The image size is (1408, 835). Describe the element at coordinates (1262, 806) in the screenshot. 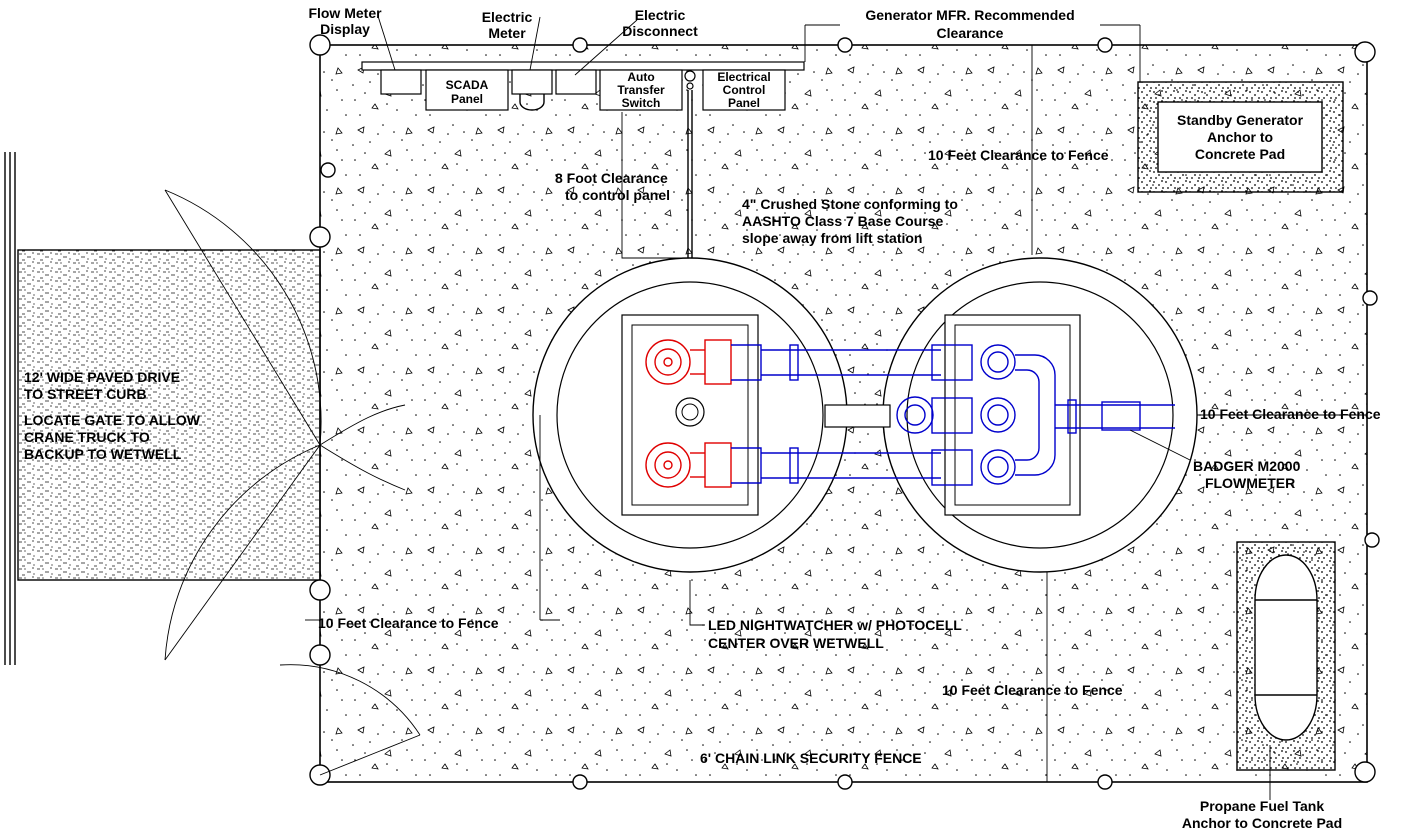

I see `svg-text: Propane Fuel Tank` at that location.